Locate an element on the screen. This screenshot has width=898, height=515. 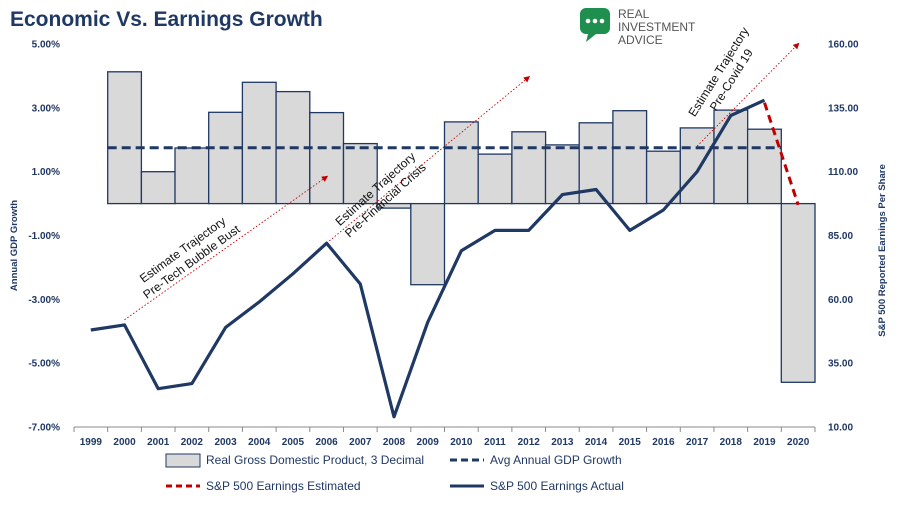
legend-label-2: Avg Annual GDP Growth is located at coordinates (556, 460).